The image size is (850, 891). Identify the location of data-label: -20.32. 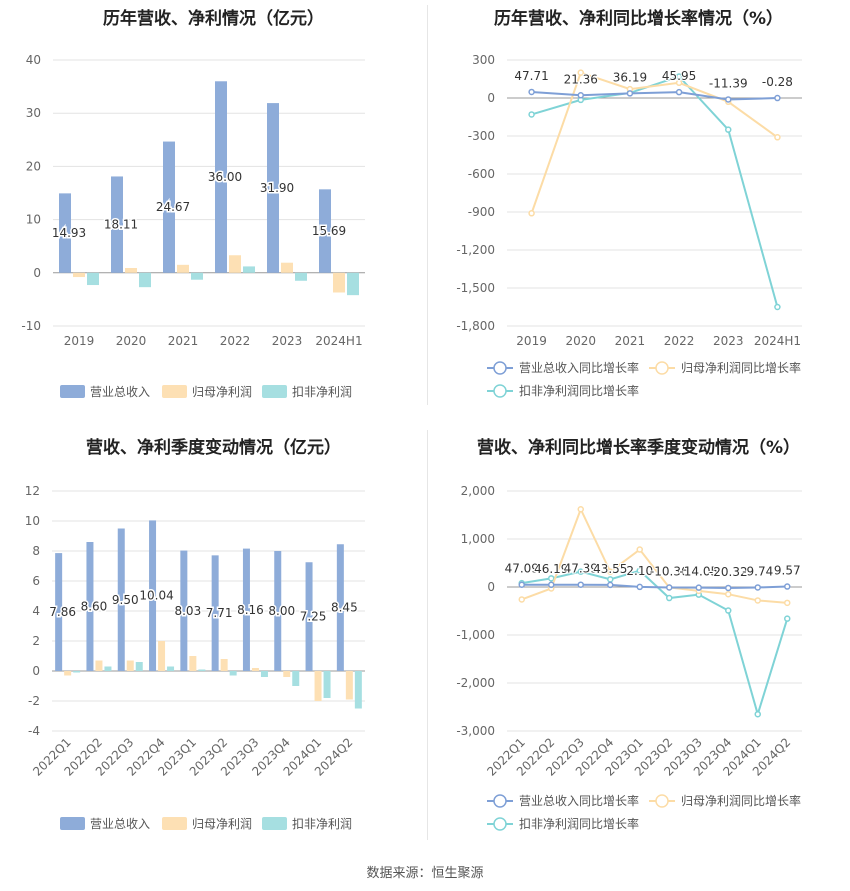
(728, 572).